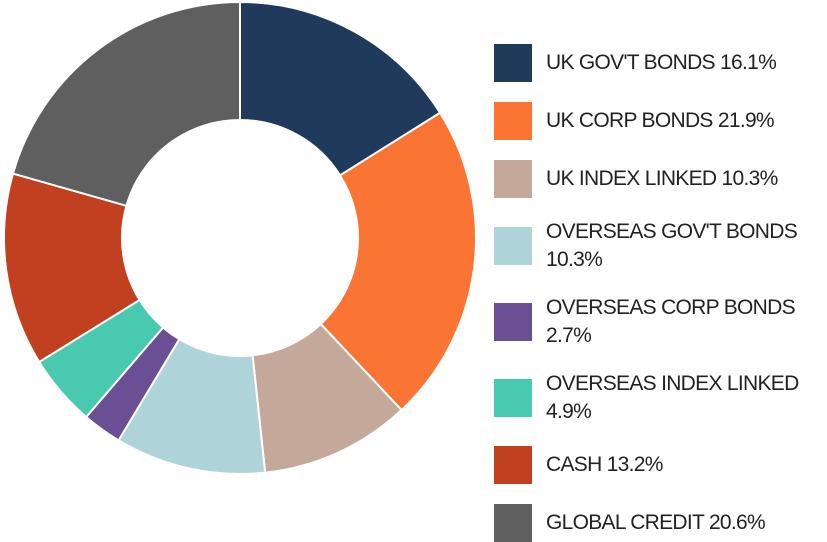 This screenshot has height=542, width=827. What do you see at coordinates (685, 246) in the screenshot?
I see `legend-text: OVERSEAS GOV'T BONDS 10.3%` at bounding box center [685, 246].